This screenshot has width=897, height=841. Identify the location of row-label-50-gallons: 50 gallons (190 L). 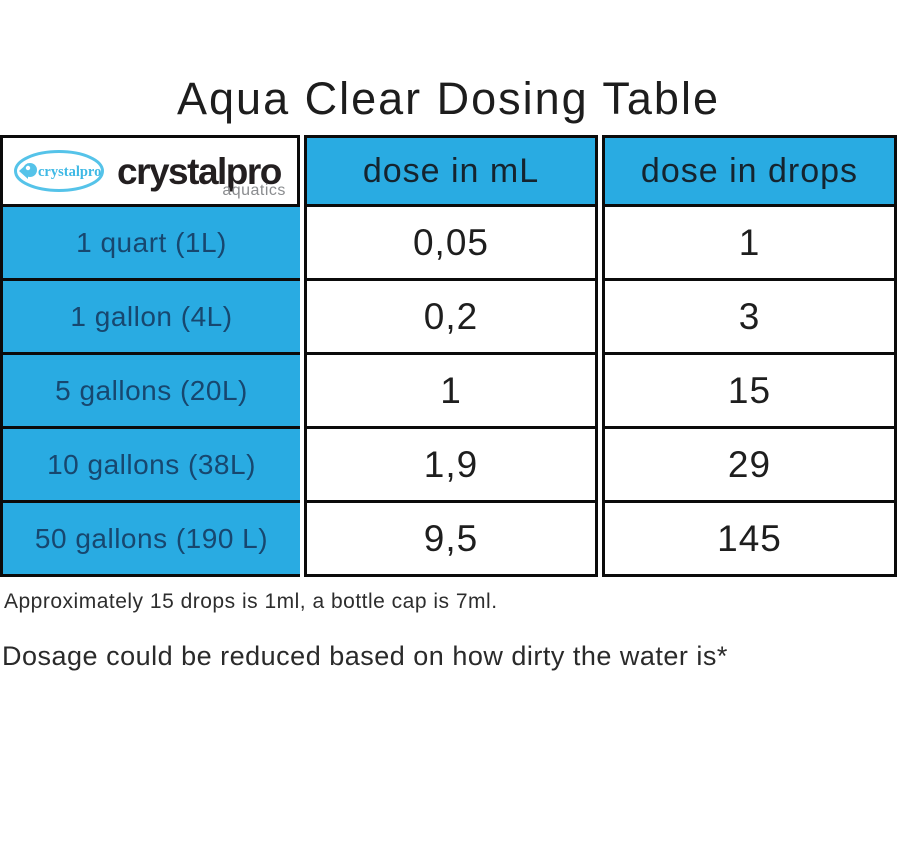
(150, 538).